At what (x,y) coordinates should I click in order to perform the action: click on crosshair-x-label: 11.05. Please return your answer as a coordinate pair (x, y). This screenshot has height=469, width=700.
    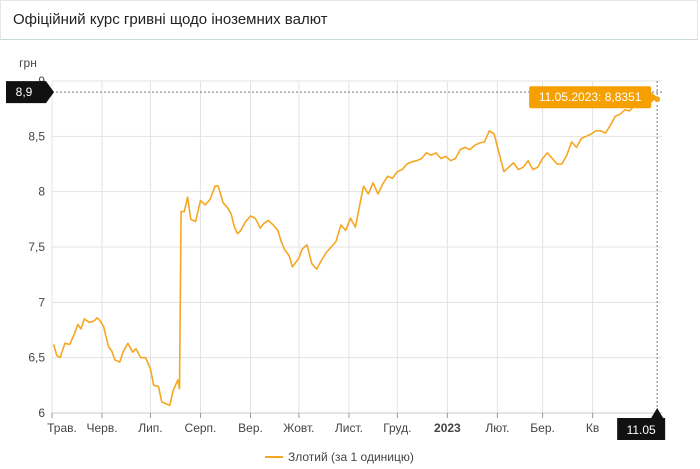
    Looking at the image, I should click on (641, 430).